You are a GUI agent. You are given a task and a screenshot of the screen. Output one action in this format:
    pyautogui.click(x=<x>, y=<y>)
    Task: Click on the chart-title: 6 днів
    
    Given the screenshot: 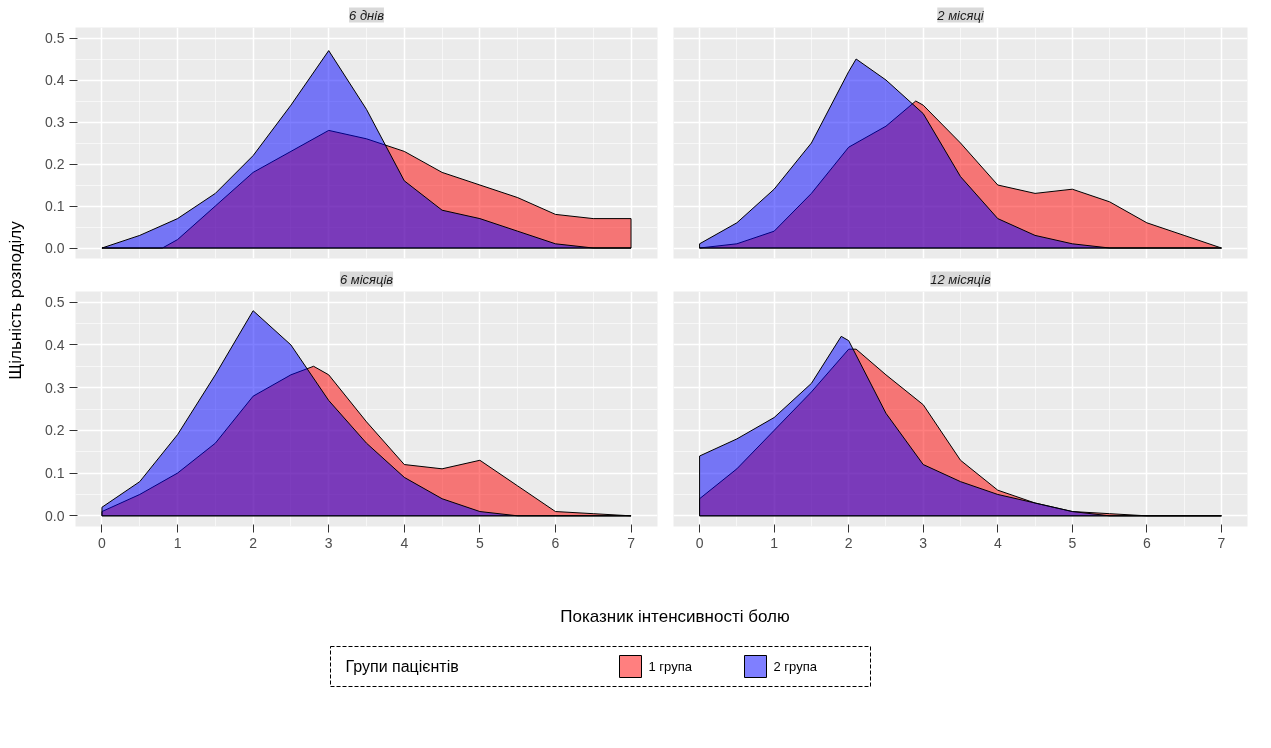 What is the action you would take?
    pyautogui.click(x=367, y=15)
    